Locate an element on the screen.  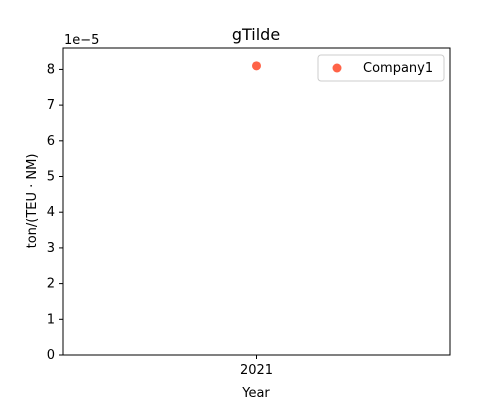
legend-box is located at coordinates (381, 68).